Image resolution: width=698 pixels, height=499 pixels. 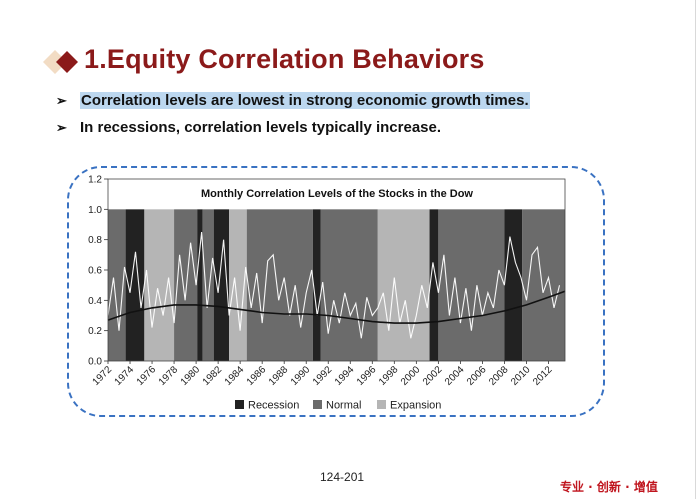 I want to click on y-tick-label: 1.0, so click(x=95, y=210).